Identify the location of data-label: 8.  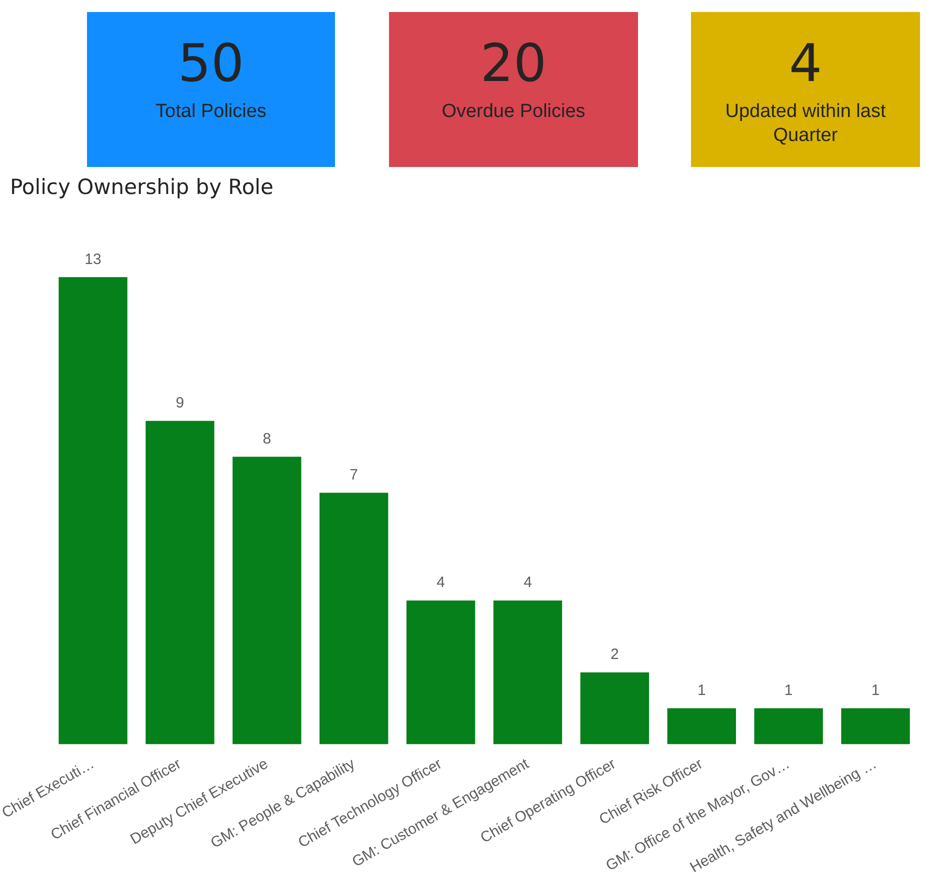
(267, 439).